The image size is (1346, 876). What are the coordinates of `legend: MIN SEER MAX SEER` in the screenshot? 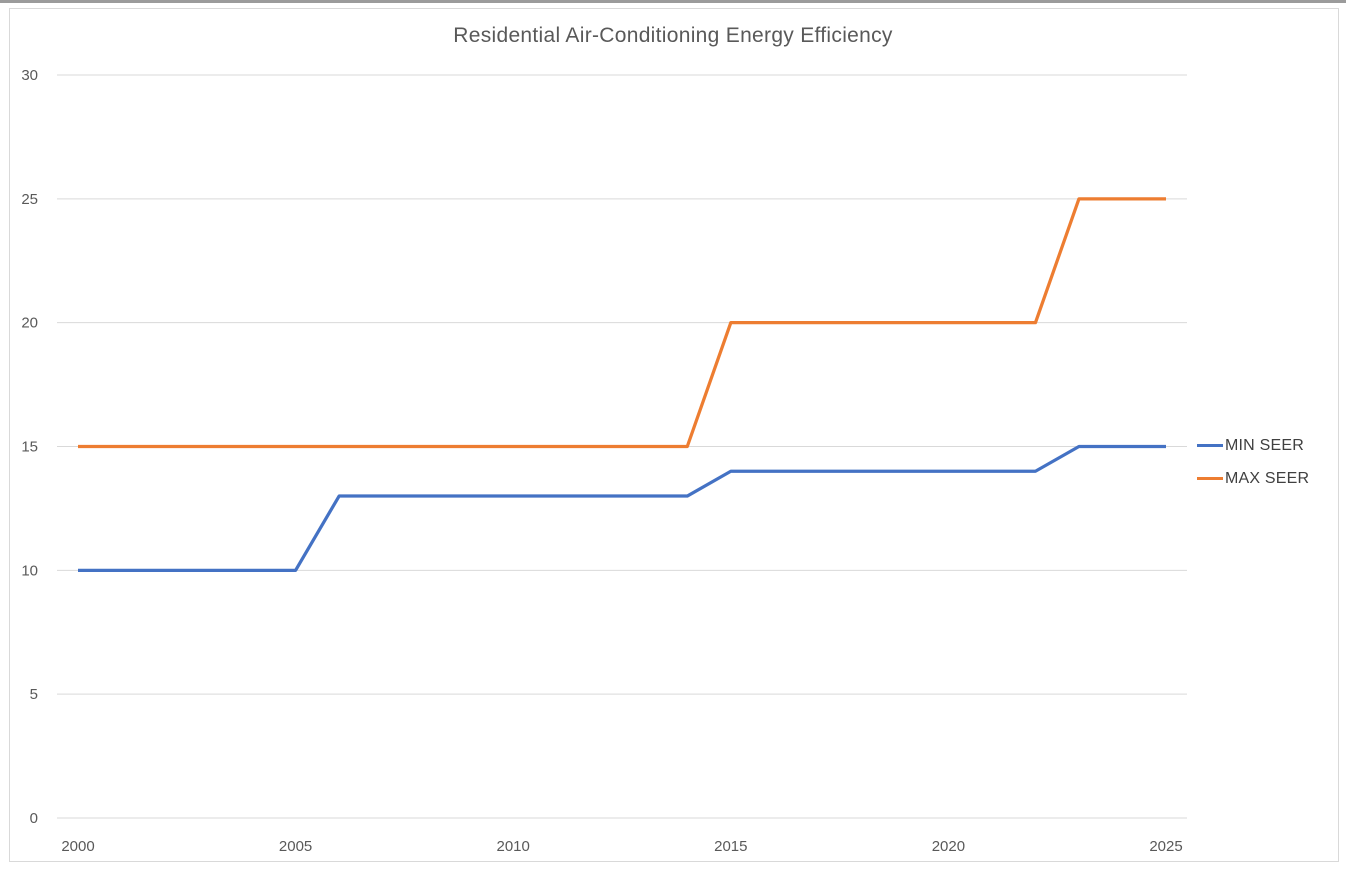 It's located at (1253, 462).